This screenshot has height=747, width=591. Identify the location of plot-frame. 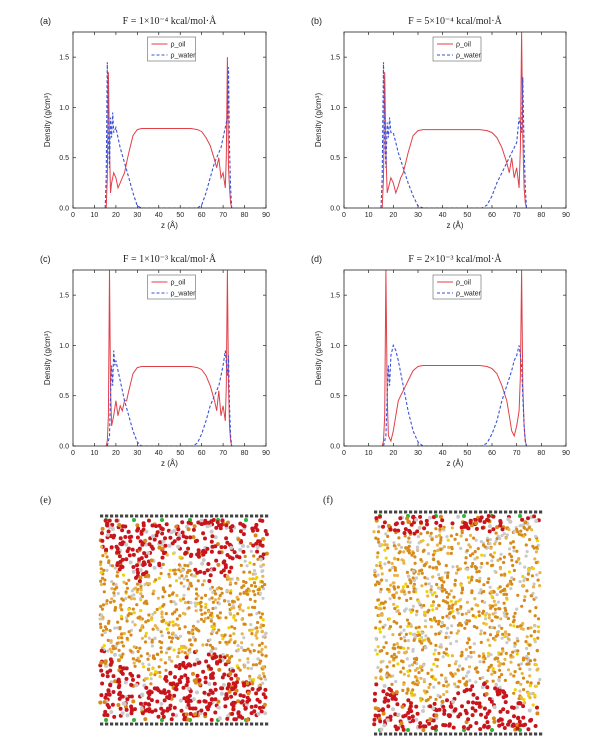
(169, 358).